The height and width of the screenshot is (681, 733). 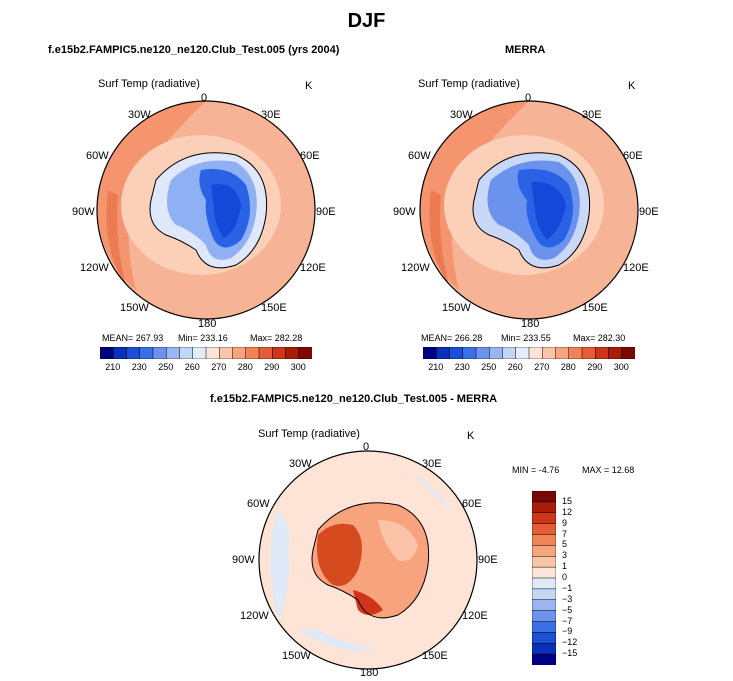 What do you see at coordinates (368, 560) in the screenshot?
I see `diff-polar-map` at bounding box center [368, 560].